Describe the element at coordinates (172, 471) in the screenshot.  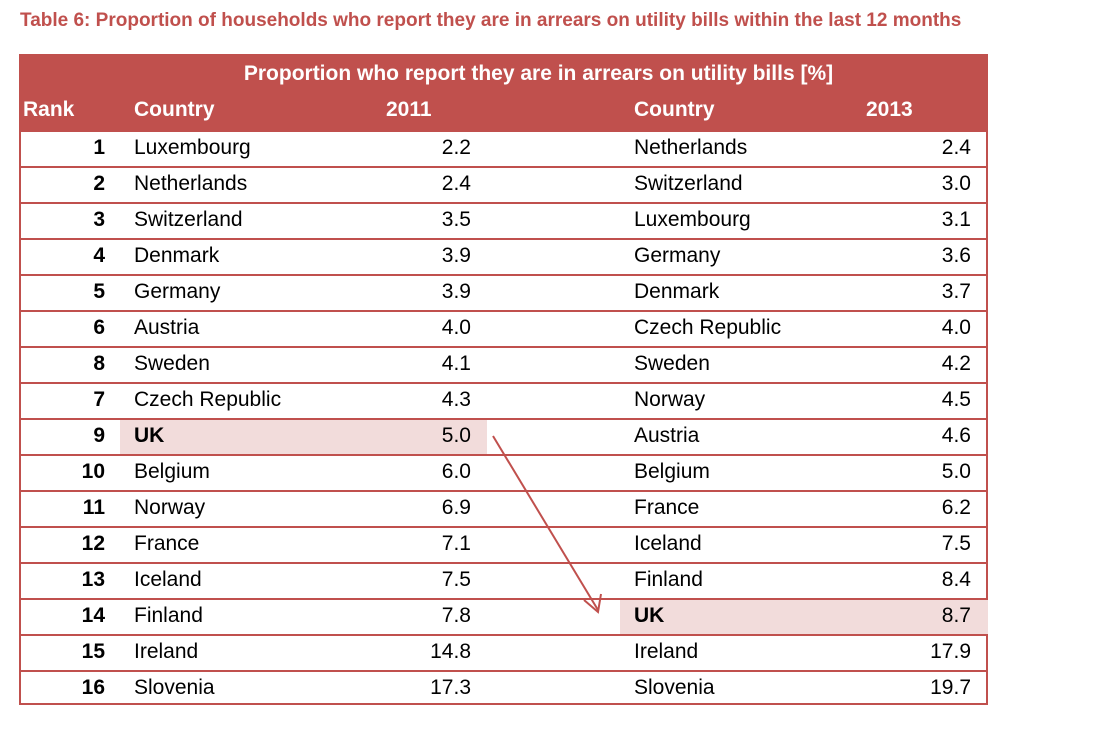
I see `country-2011-cell: Belgium` at that location.